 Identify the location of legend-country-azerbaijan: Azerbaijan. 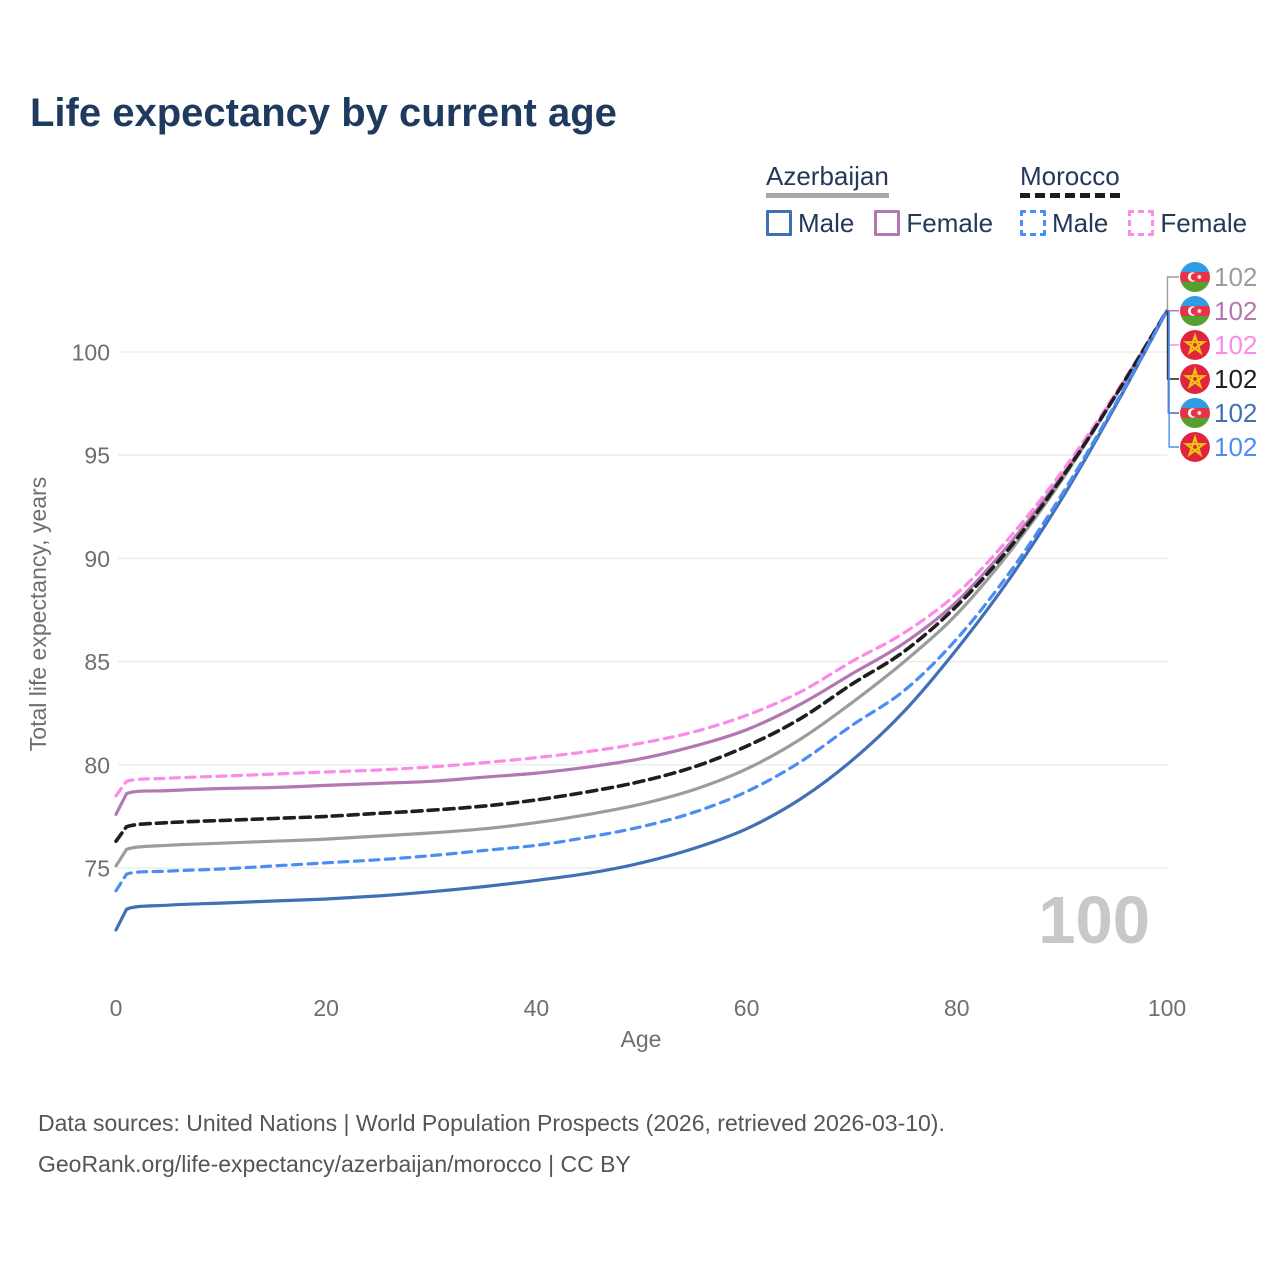
(827, 180).